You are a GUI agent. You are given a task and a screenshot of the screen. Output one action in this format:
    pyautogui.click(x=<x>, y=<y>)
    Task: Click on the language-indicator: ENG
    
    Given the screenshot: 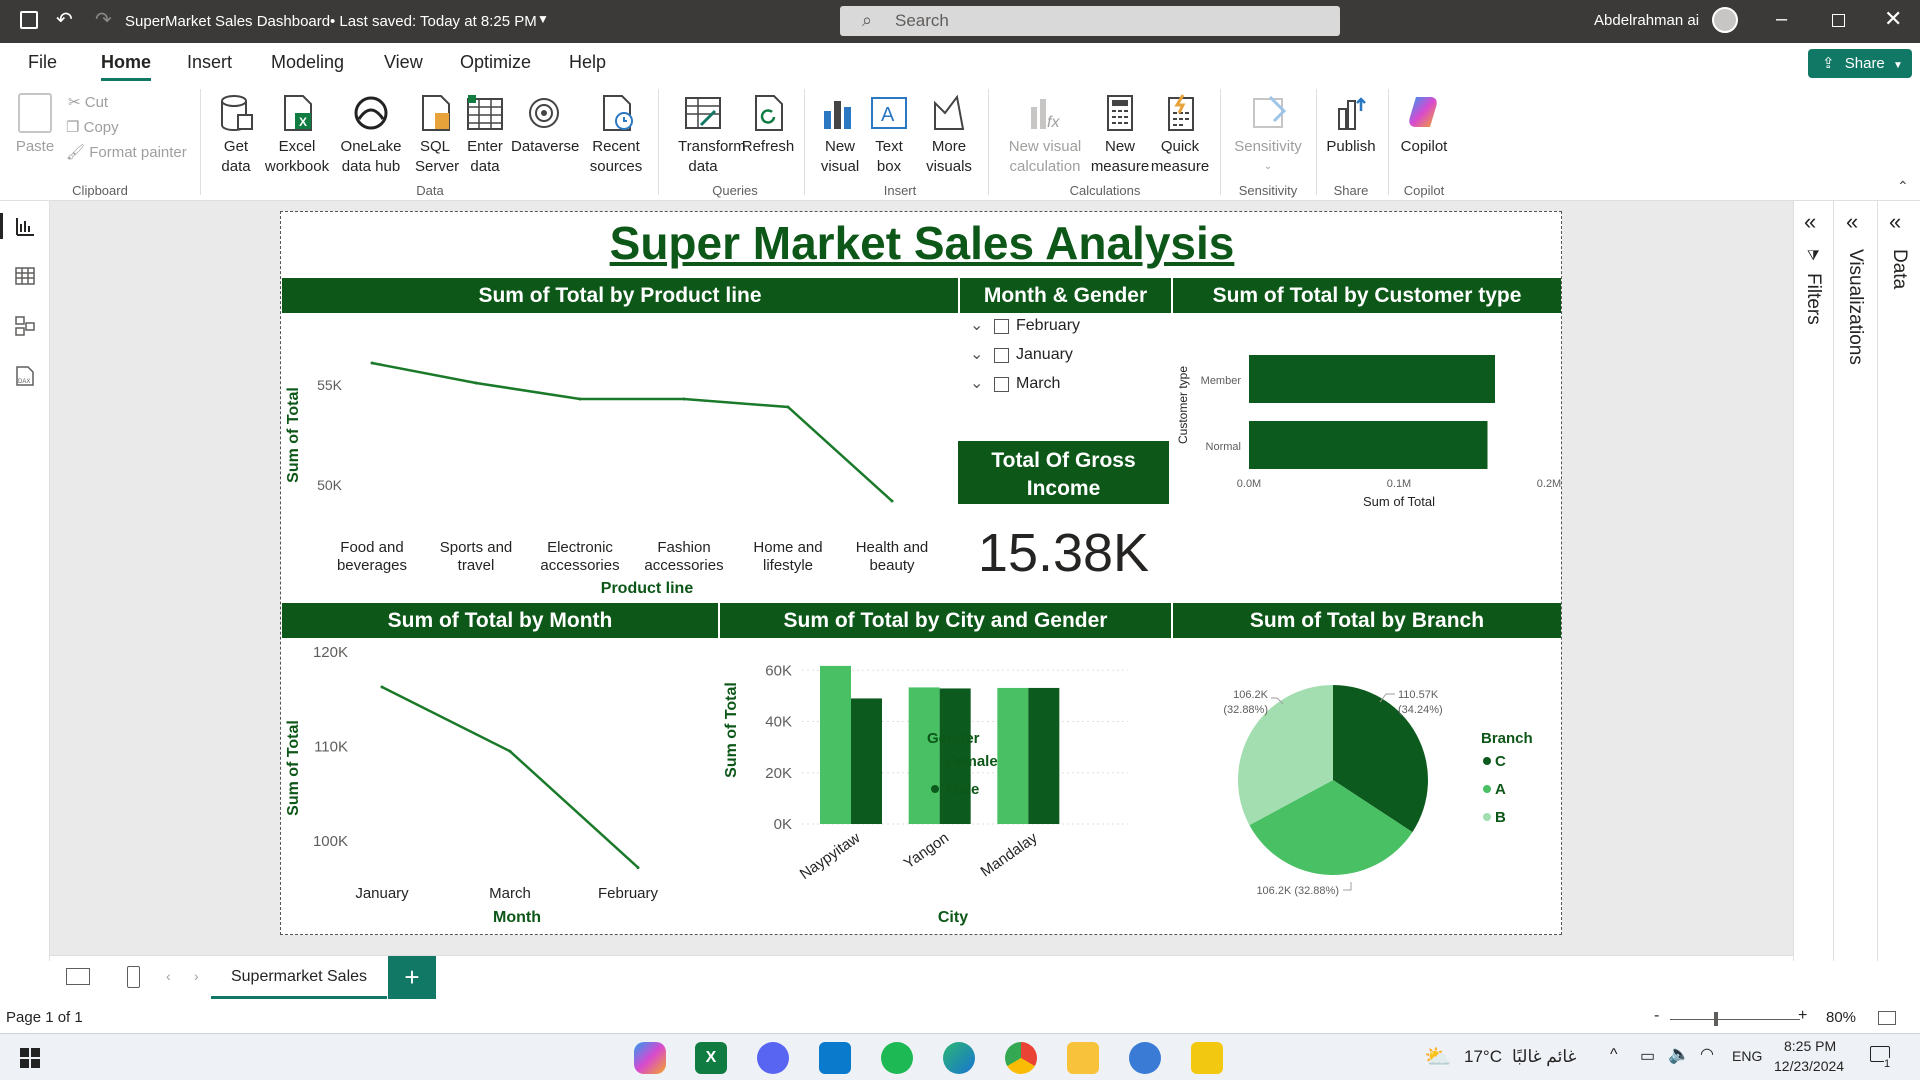 What is the action you would take?
    pyautogui.click(x=1747, y=1056)
    